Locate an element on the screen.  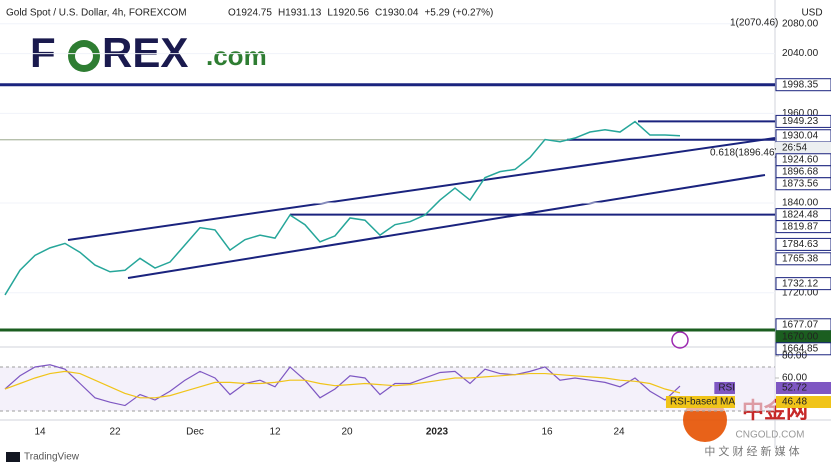
footer-brand: TradingView is located at coordinates (52, 457).